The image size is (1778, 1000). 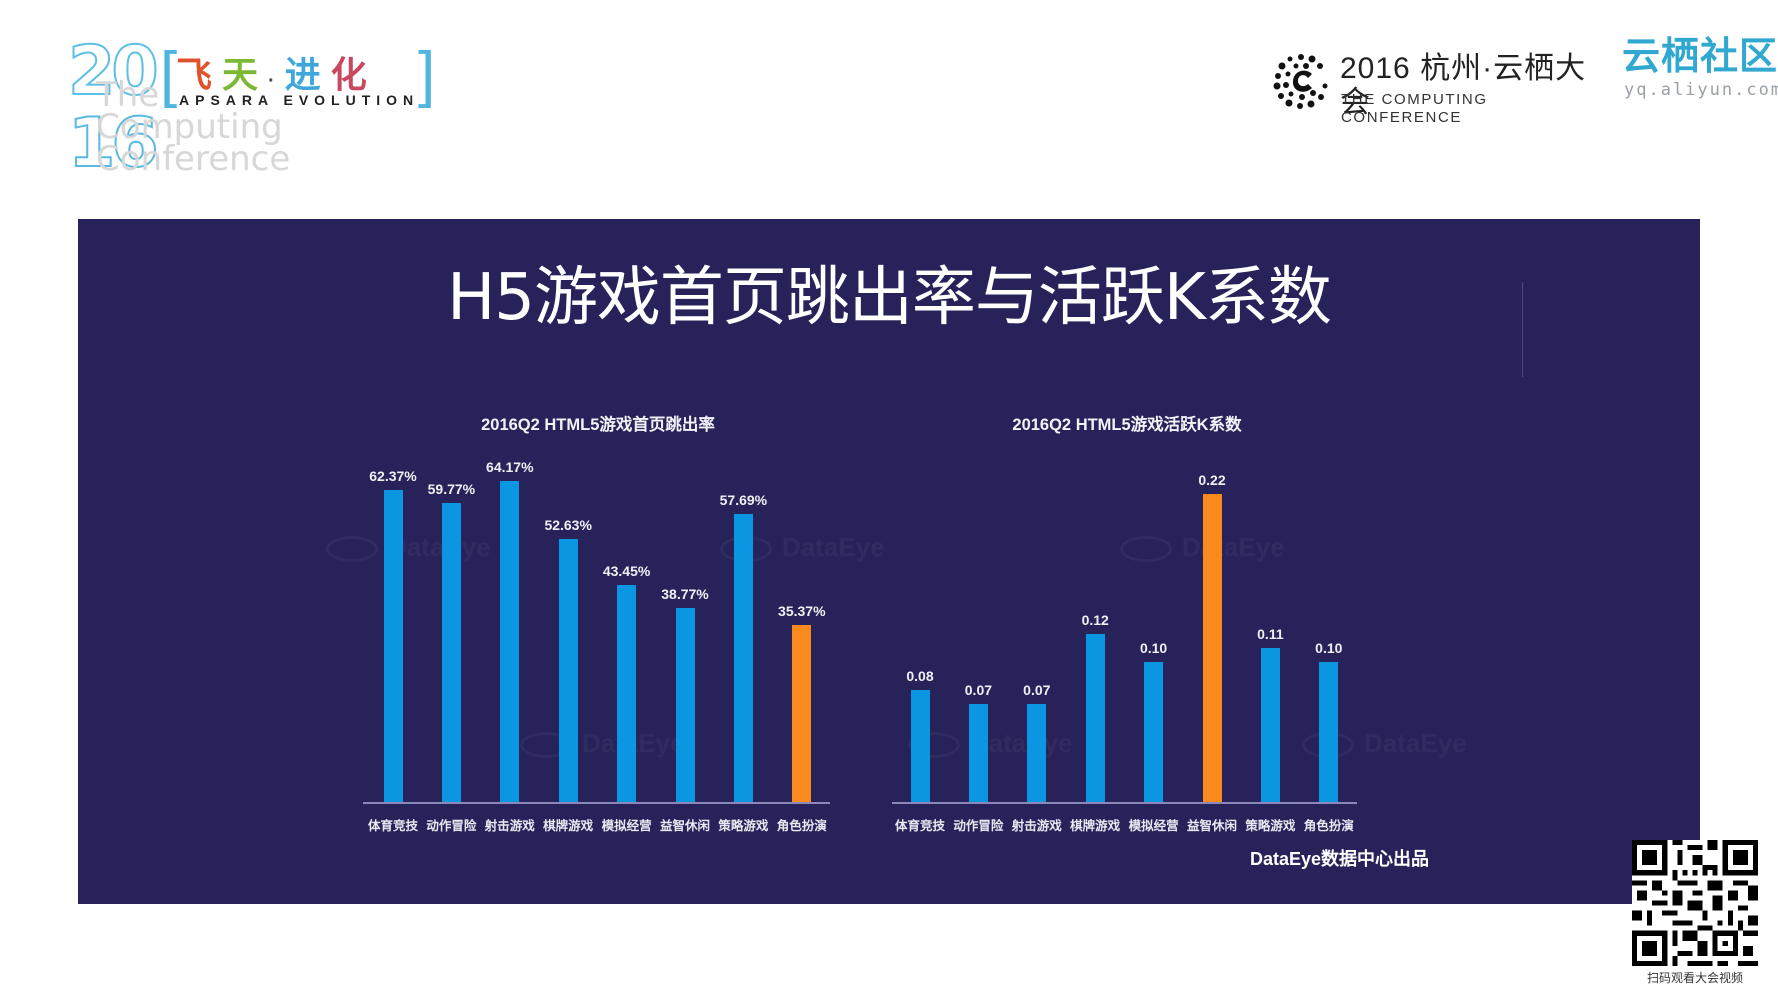 What do you see at coordinates (393, 476) in the screenshot?
I see `bar-value-label: 62.37%` at bounding box center [393, 476].